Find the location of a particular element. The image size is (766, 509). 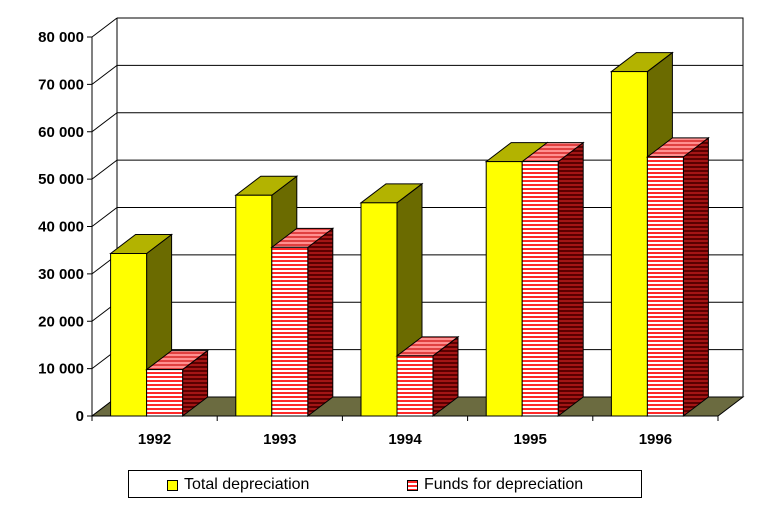

y-tick-label: 50 000 is located at coordinates (61, 179).